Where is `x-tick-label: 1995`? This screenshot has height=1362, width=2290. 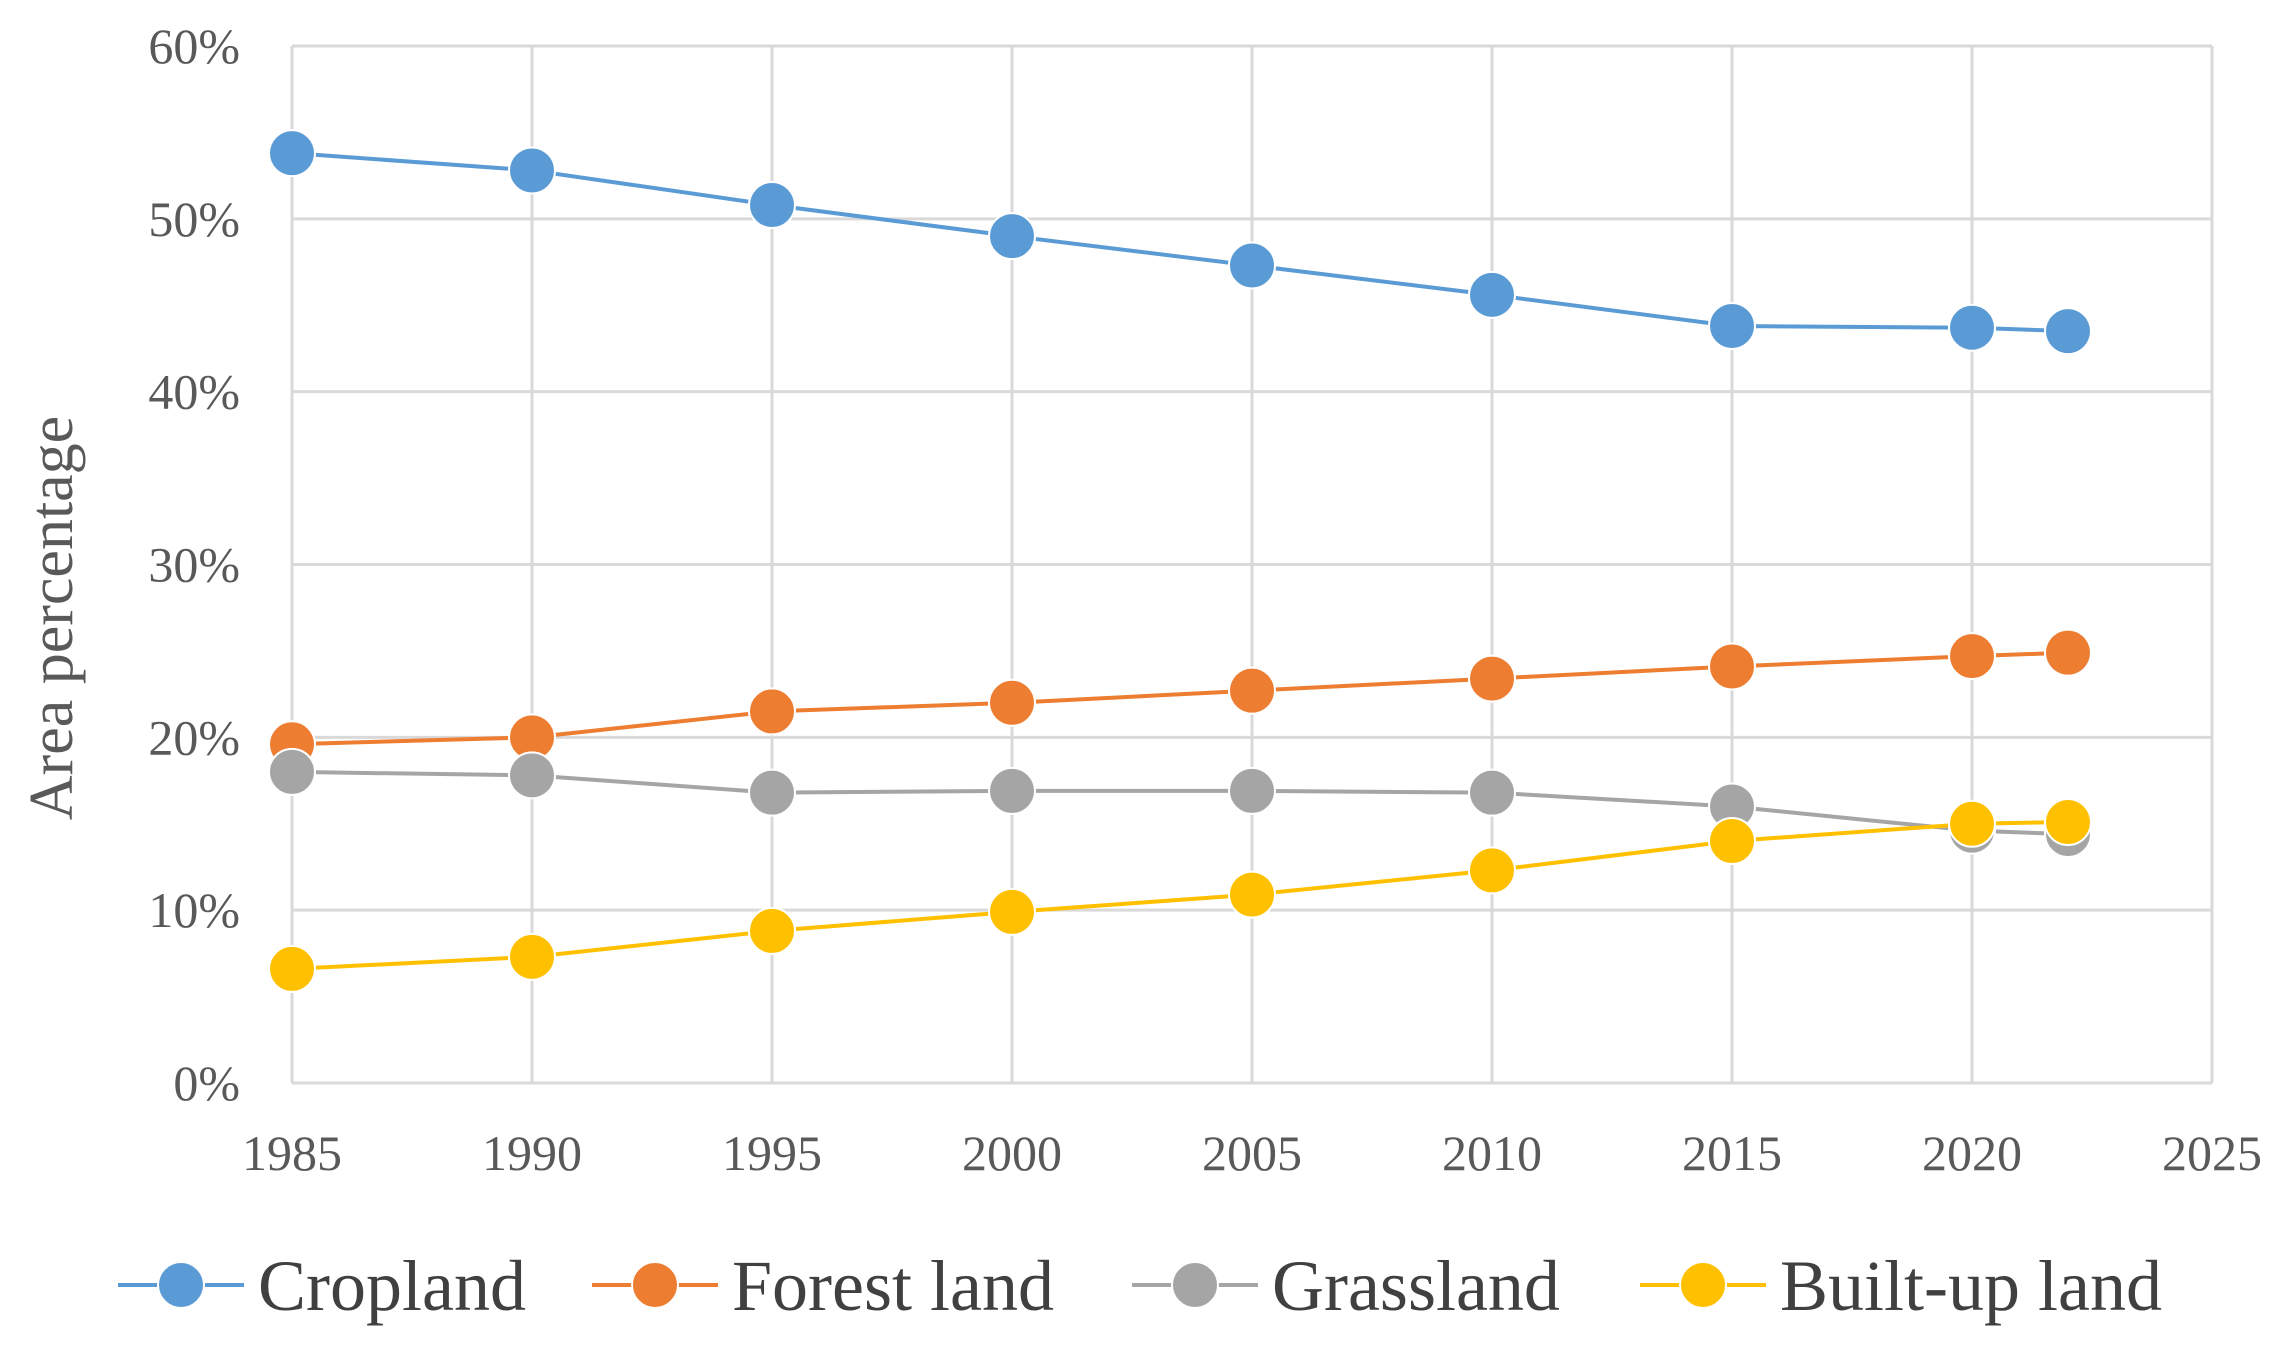 x-tick-label: 1995 is located at coordinates (772, 1153).